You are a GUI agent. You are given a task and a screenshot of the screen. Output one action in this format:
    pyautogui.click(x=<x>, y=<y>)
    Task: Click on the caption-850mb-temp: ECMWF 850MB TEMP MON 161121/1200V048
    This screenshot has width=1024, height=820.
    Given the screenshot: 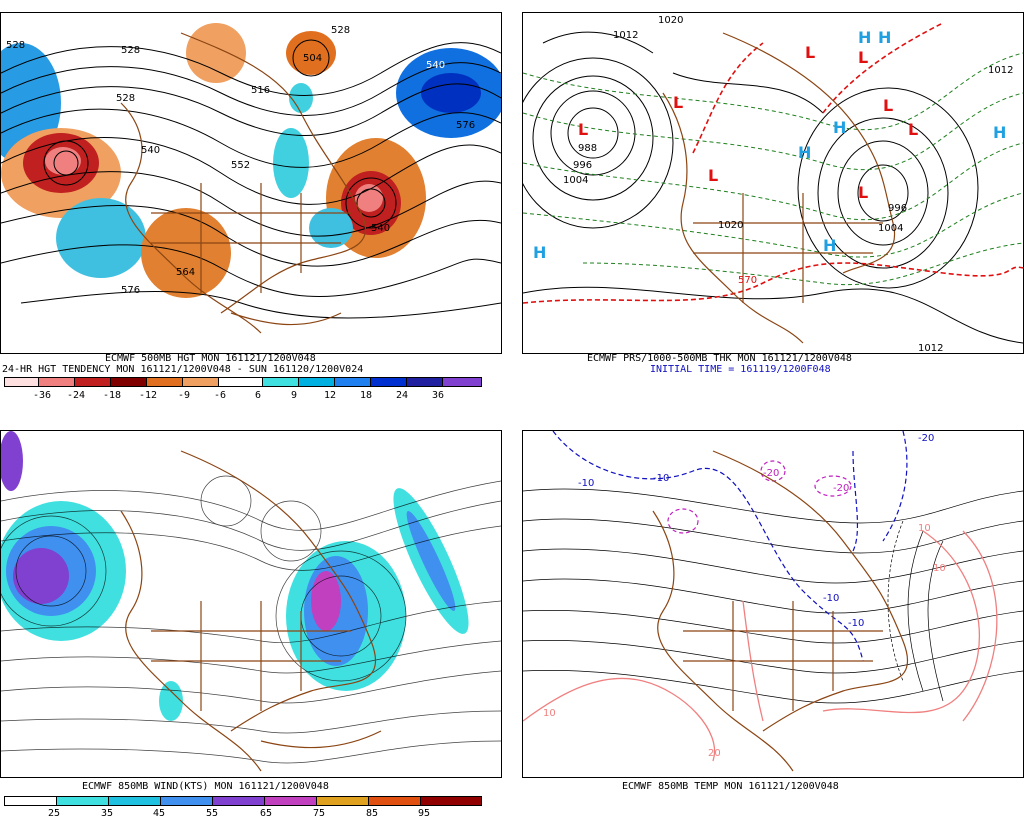 What is the action you would take?
    pyautogui.click(x=730, y=786)
    